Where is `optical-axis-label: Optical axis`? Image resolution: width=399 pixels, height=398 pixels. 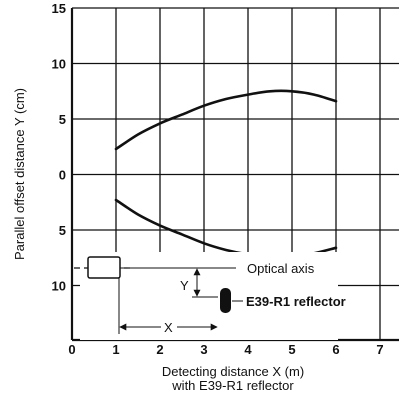
optical-axis-label: Optical axis is located at coordinates (281, 268).